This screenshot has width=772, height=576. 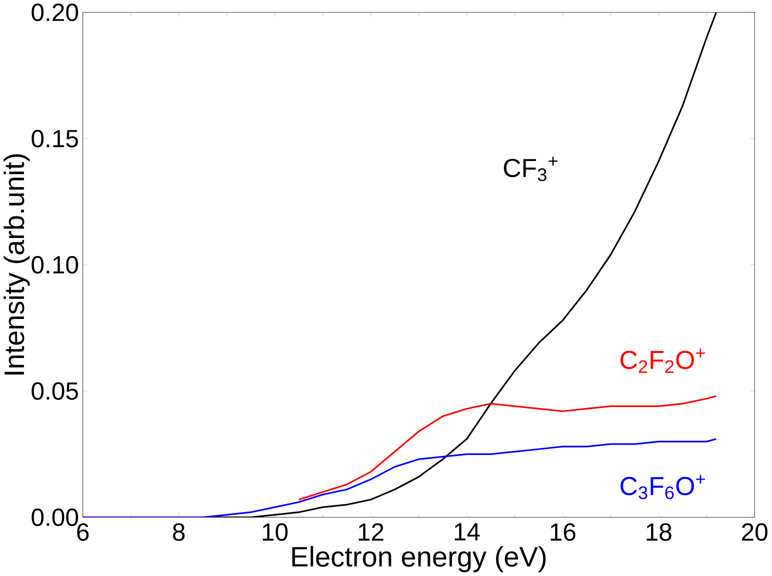 What do you see at coordinates (178, 532) in the screenshot?
I see `x-tick-label: 8` at bounding box center [178, 532].